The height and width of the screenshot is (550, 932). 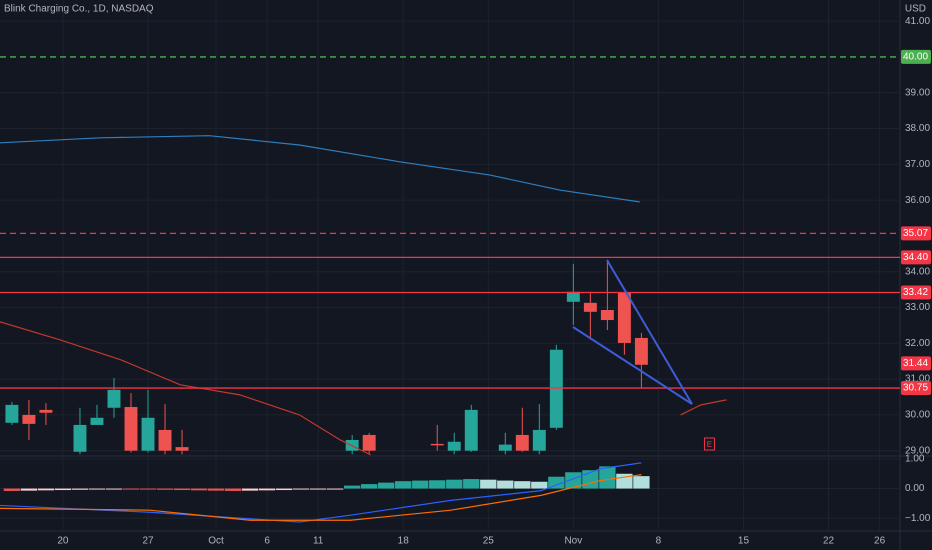 What do you see at coordinates (320, 169) in the screenshot?
I see `moving-average` at bounding box center [320, 169].